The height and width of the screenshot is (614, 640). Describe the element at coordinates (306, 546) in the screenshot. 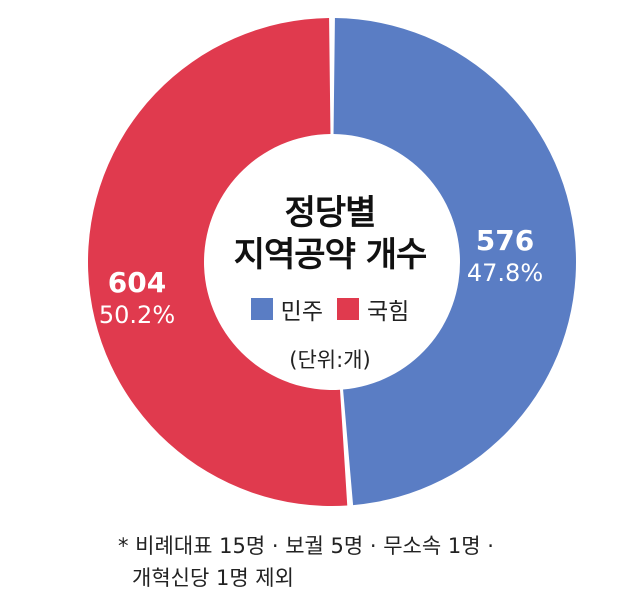

I see `footnote-line-1: * 비례대표 15명 · 보궐 5명 · 무소속 1명 ·` at that location.